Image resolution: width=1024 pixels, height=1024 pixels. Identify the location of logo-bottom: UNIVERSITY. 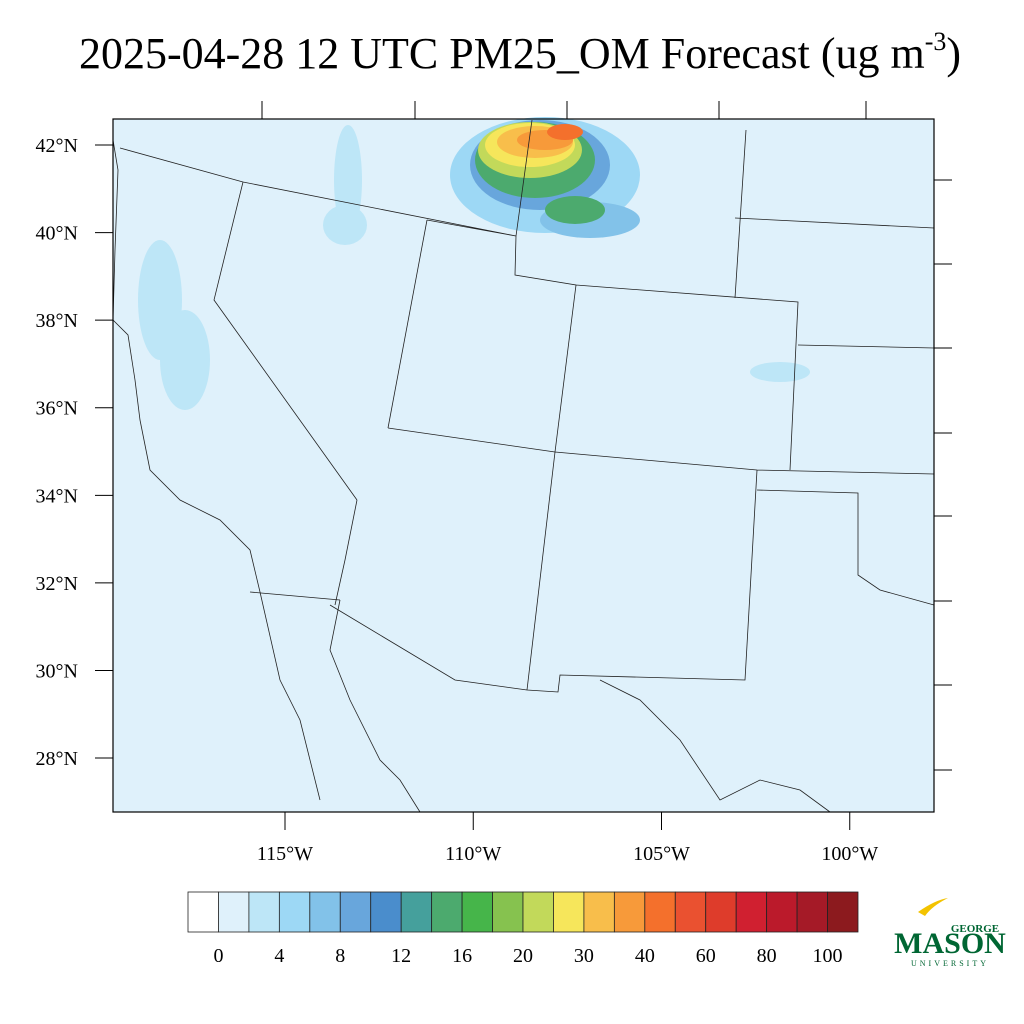
(950, 963).